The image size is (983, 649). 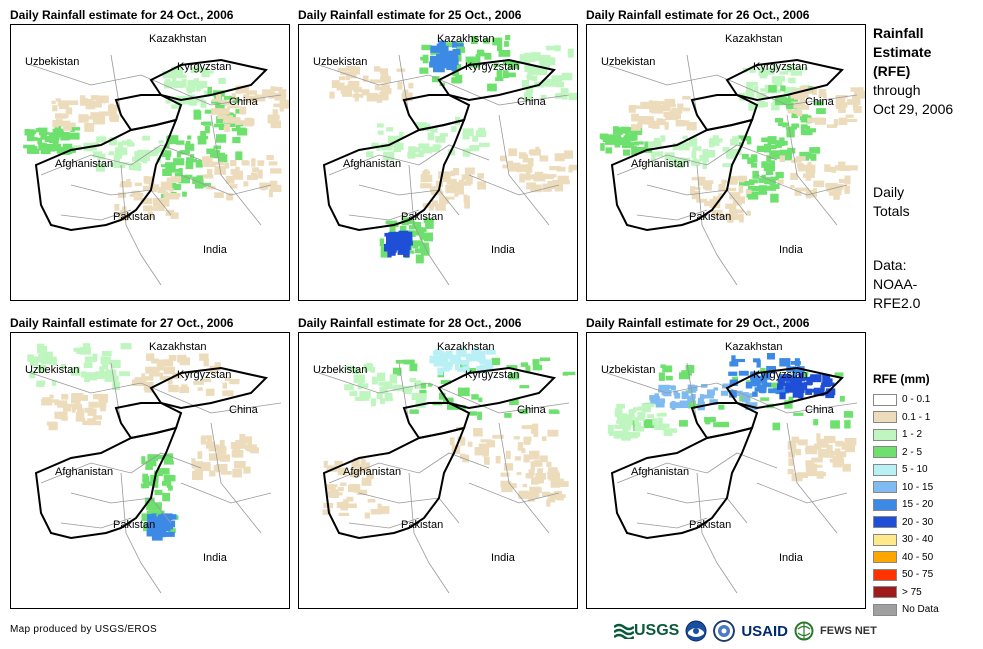 What do you see at coordinates (624, 631) in the screenshot?
I see `usgs-wave-icon` at bounding box center [624, 631].